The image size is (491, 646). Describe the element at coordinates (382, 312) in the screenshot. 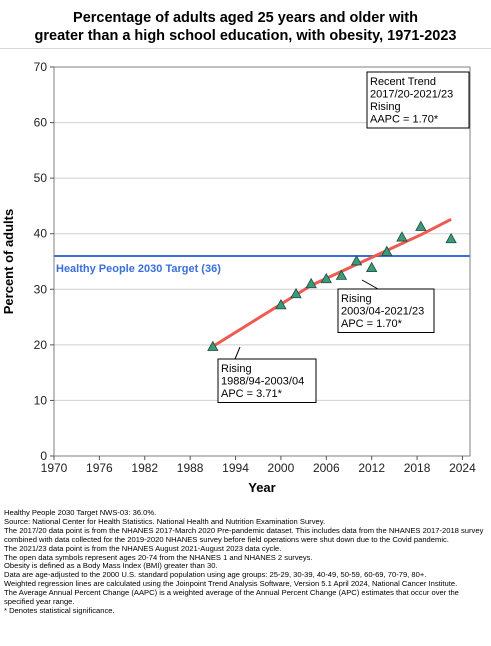

I see `annotation-text: 2003/04-2021/23` at that location.